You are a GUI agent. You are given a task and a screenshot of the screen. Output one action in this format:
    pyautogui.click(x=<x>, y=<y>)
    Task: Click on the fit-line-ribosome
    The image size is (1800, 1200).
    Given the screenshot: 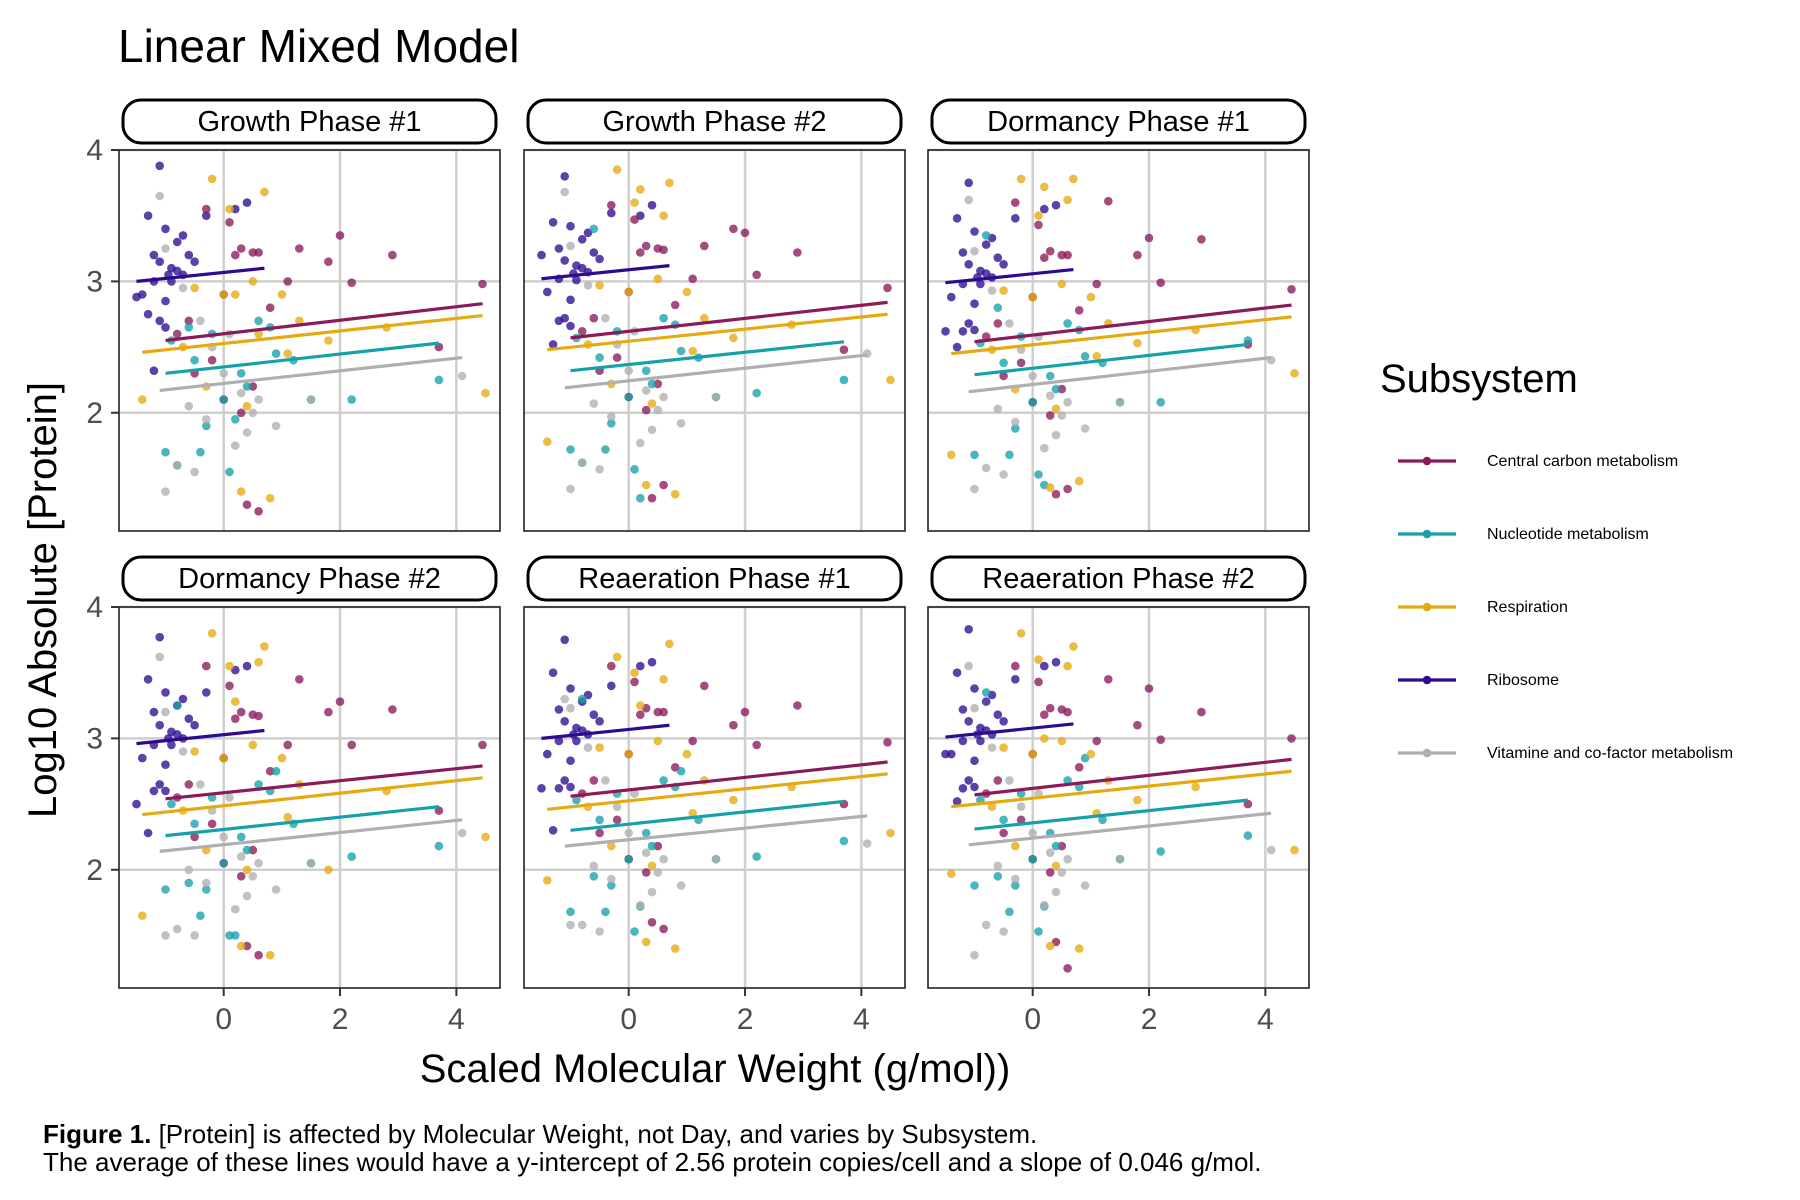 What is the action you would take?
    pyautogui.click(x=605, y=272)
    